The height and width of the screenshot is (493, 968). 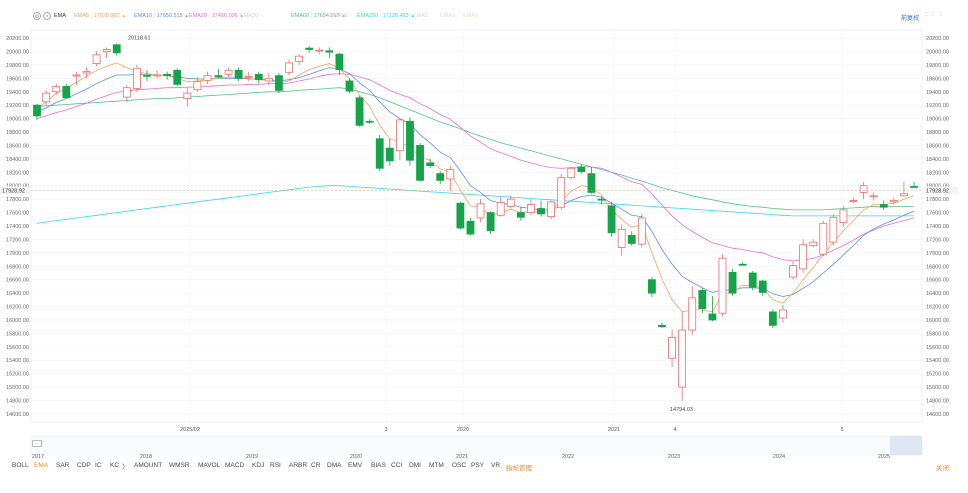 I want to click on y-tick-label-left: 18600.00, so click(x=17, y=146).